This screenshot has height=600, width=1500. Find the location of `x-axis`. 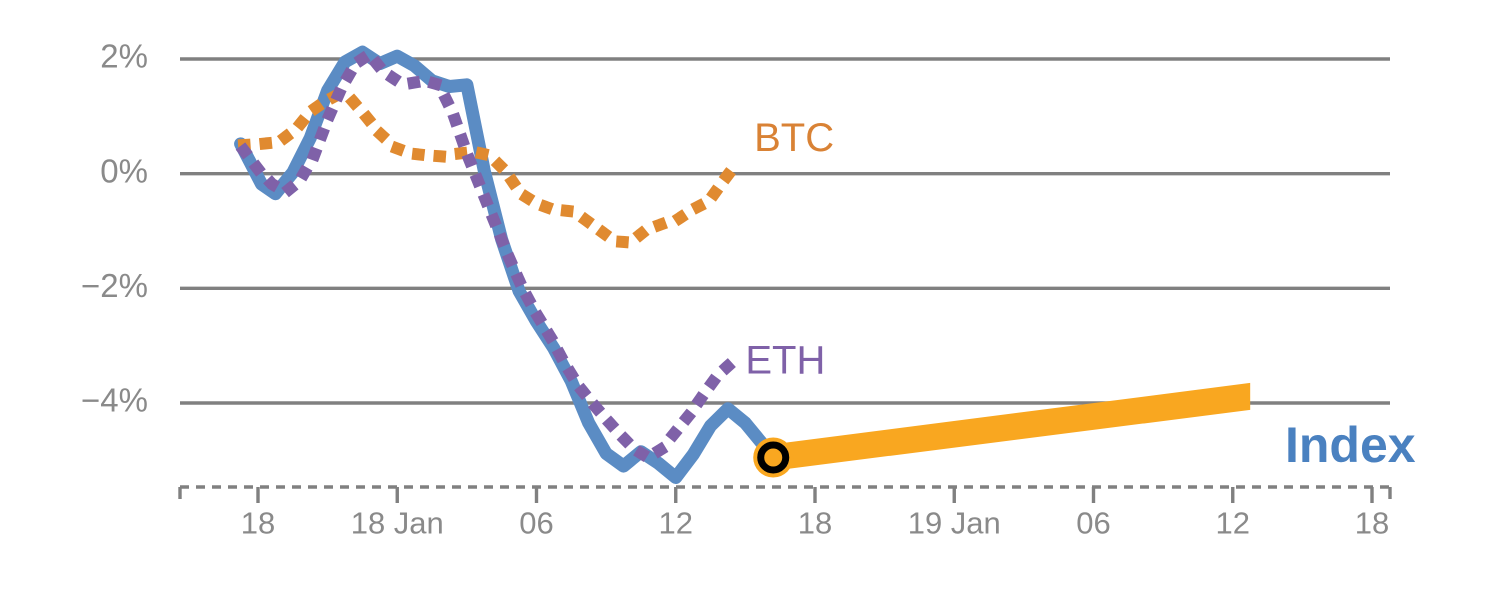

x-axis is located at coordinates (785, 494).